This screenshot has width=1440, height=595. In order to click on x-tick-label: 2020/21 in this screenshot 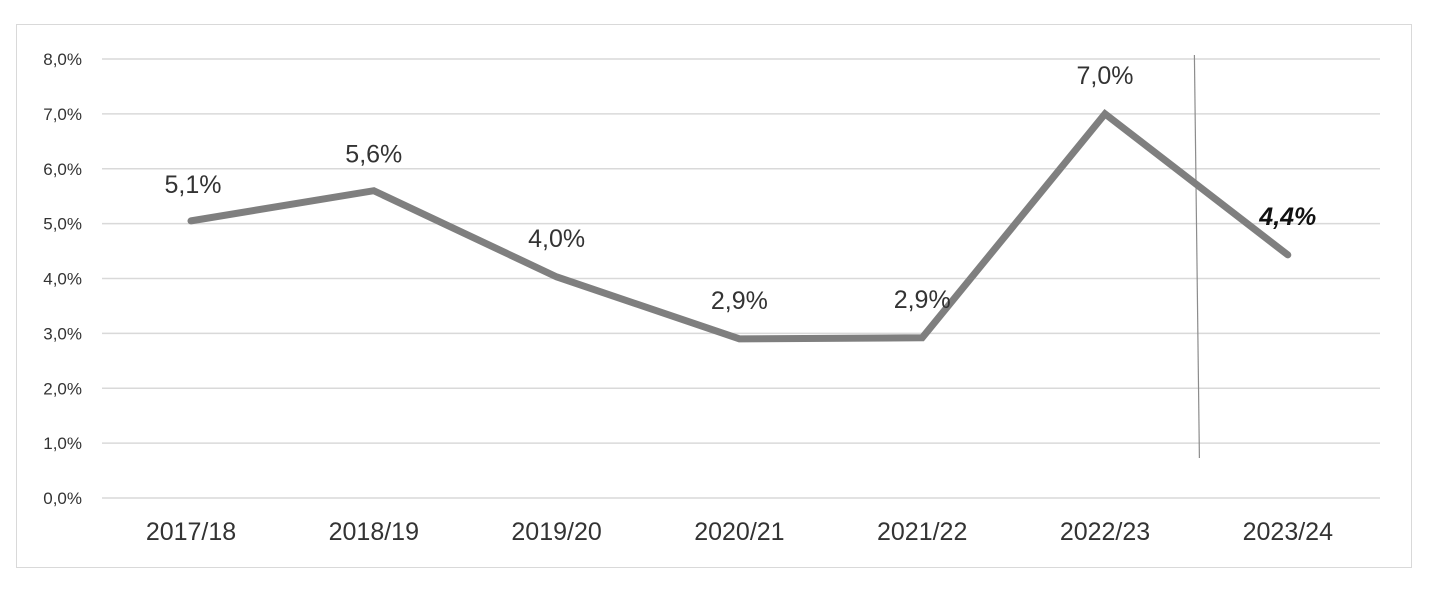, I will do `click(739, 532)`.